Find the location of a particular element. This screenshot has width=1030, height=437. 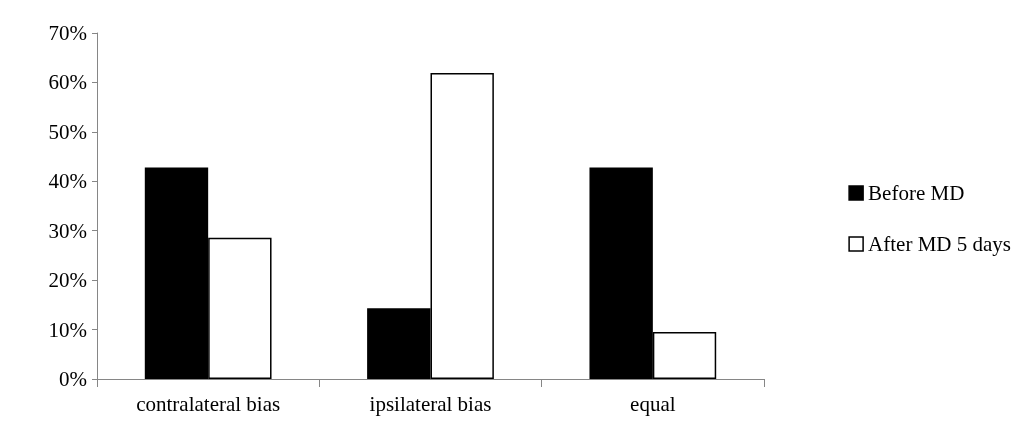

y-tick-label: 50% is located at coordinates (67, 131).